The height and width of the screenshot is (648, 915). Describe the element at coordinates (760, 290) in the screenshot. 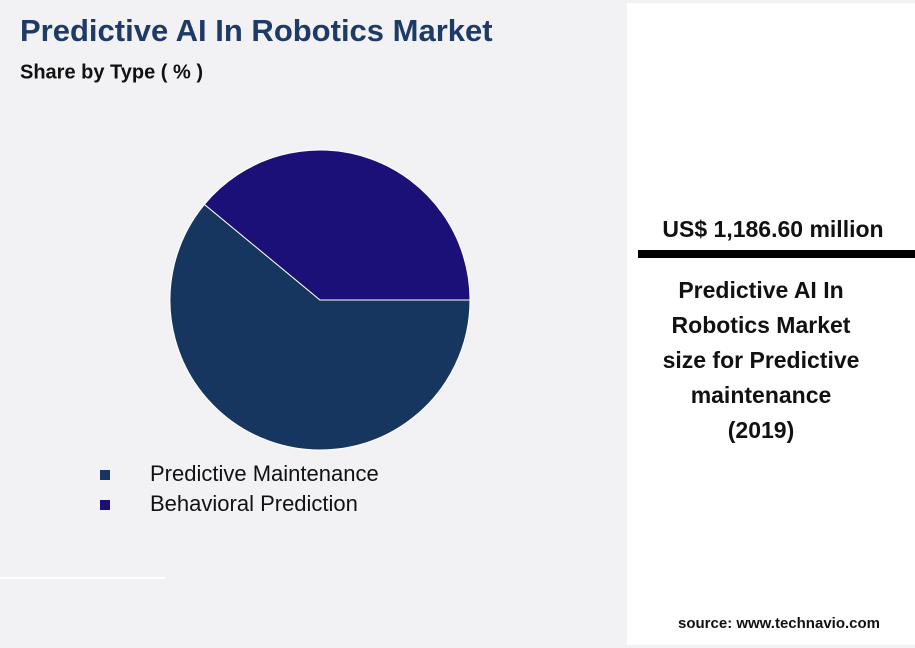

I see `highlight-description: Predictive AI In` at that location.